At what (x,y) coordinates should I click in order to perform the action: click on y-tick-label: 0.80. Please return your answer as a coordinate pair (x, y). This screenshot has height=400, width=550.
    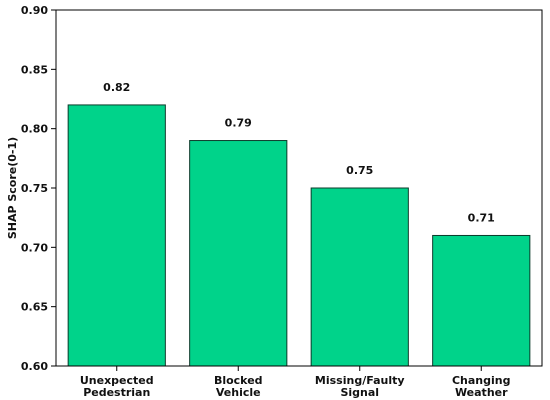
    Looking at the image, I should click on (34, 129).